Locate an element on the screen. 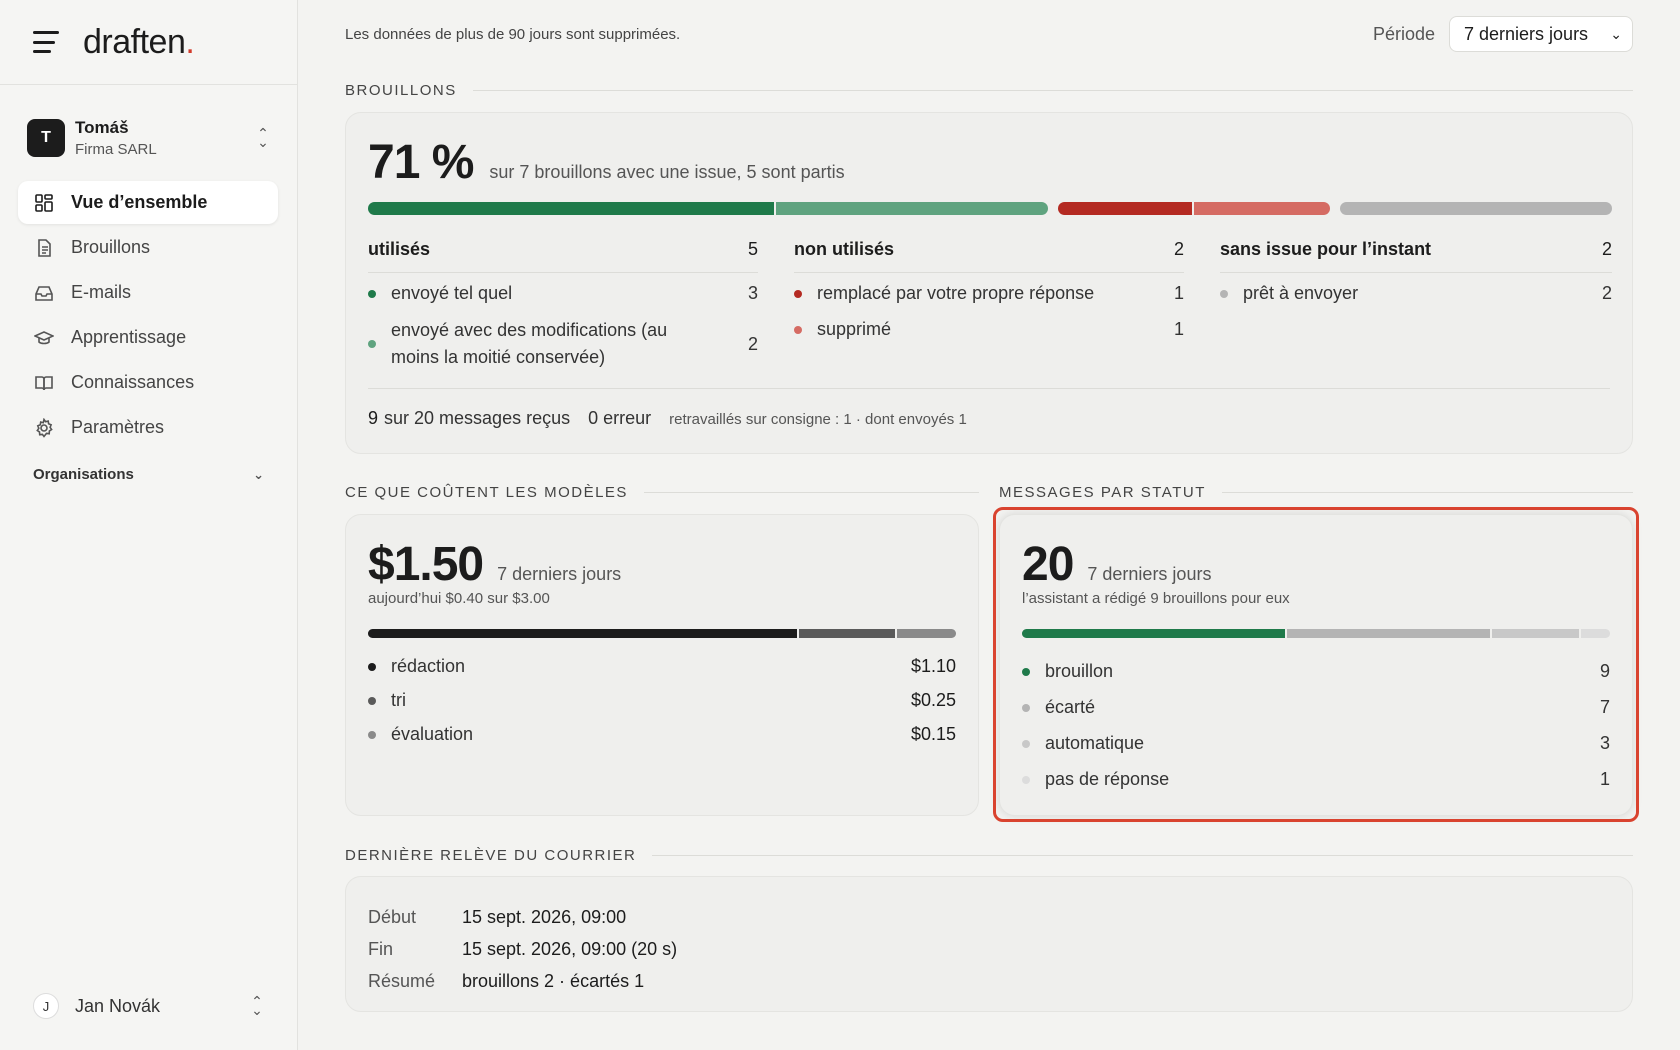 The height and width of the screenshot is (1050, 1680). list-item: supprimé 1 is located at coordinates (989, 329).